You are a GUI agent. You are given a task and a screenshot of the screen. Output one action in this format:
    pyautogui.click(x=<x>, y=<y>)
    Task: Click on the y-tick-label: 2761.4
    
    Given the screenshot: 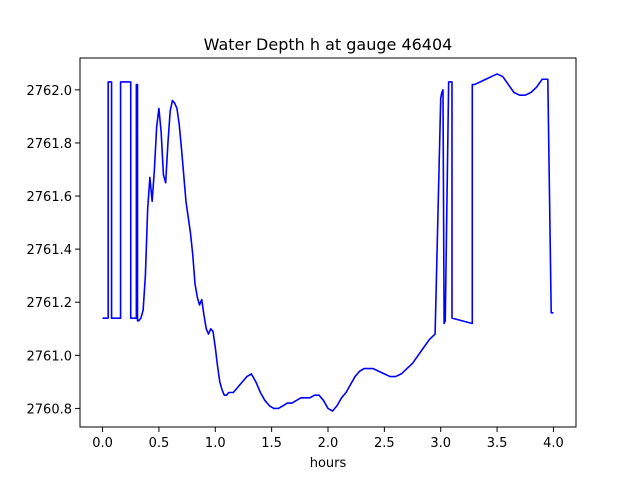 What is the action you would take?
    pyautogui.click(x=50, y=250)
    